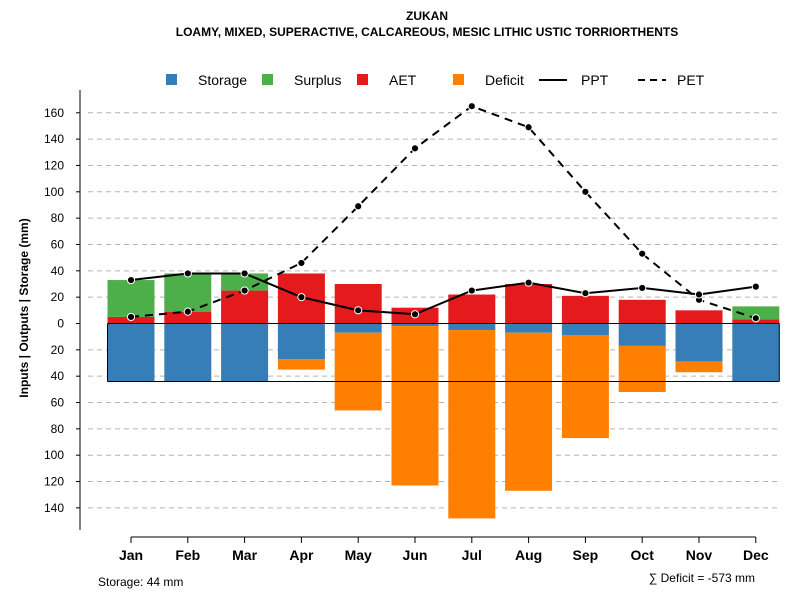 The image size is (800, 600). I want to click on x-tick-label-dec: Dec, so click(756, 555).